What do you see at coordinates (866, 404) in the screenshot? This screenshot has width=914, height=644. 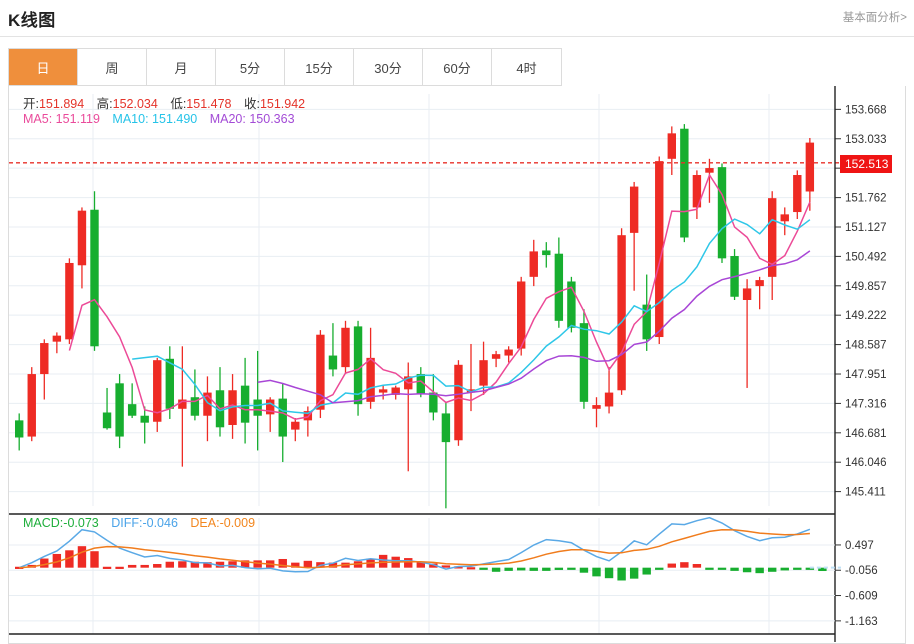 I see `svg-text: 147.316` at bounding box center [866, 404].